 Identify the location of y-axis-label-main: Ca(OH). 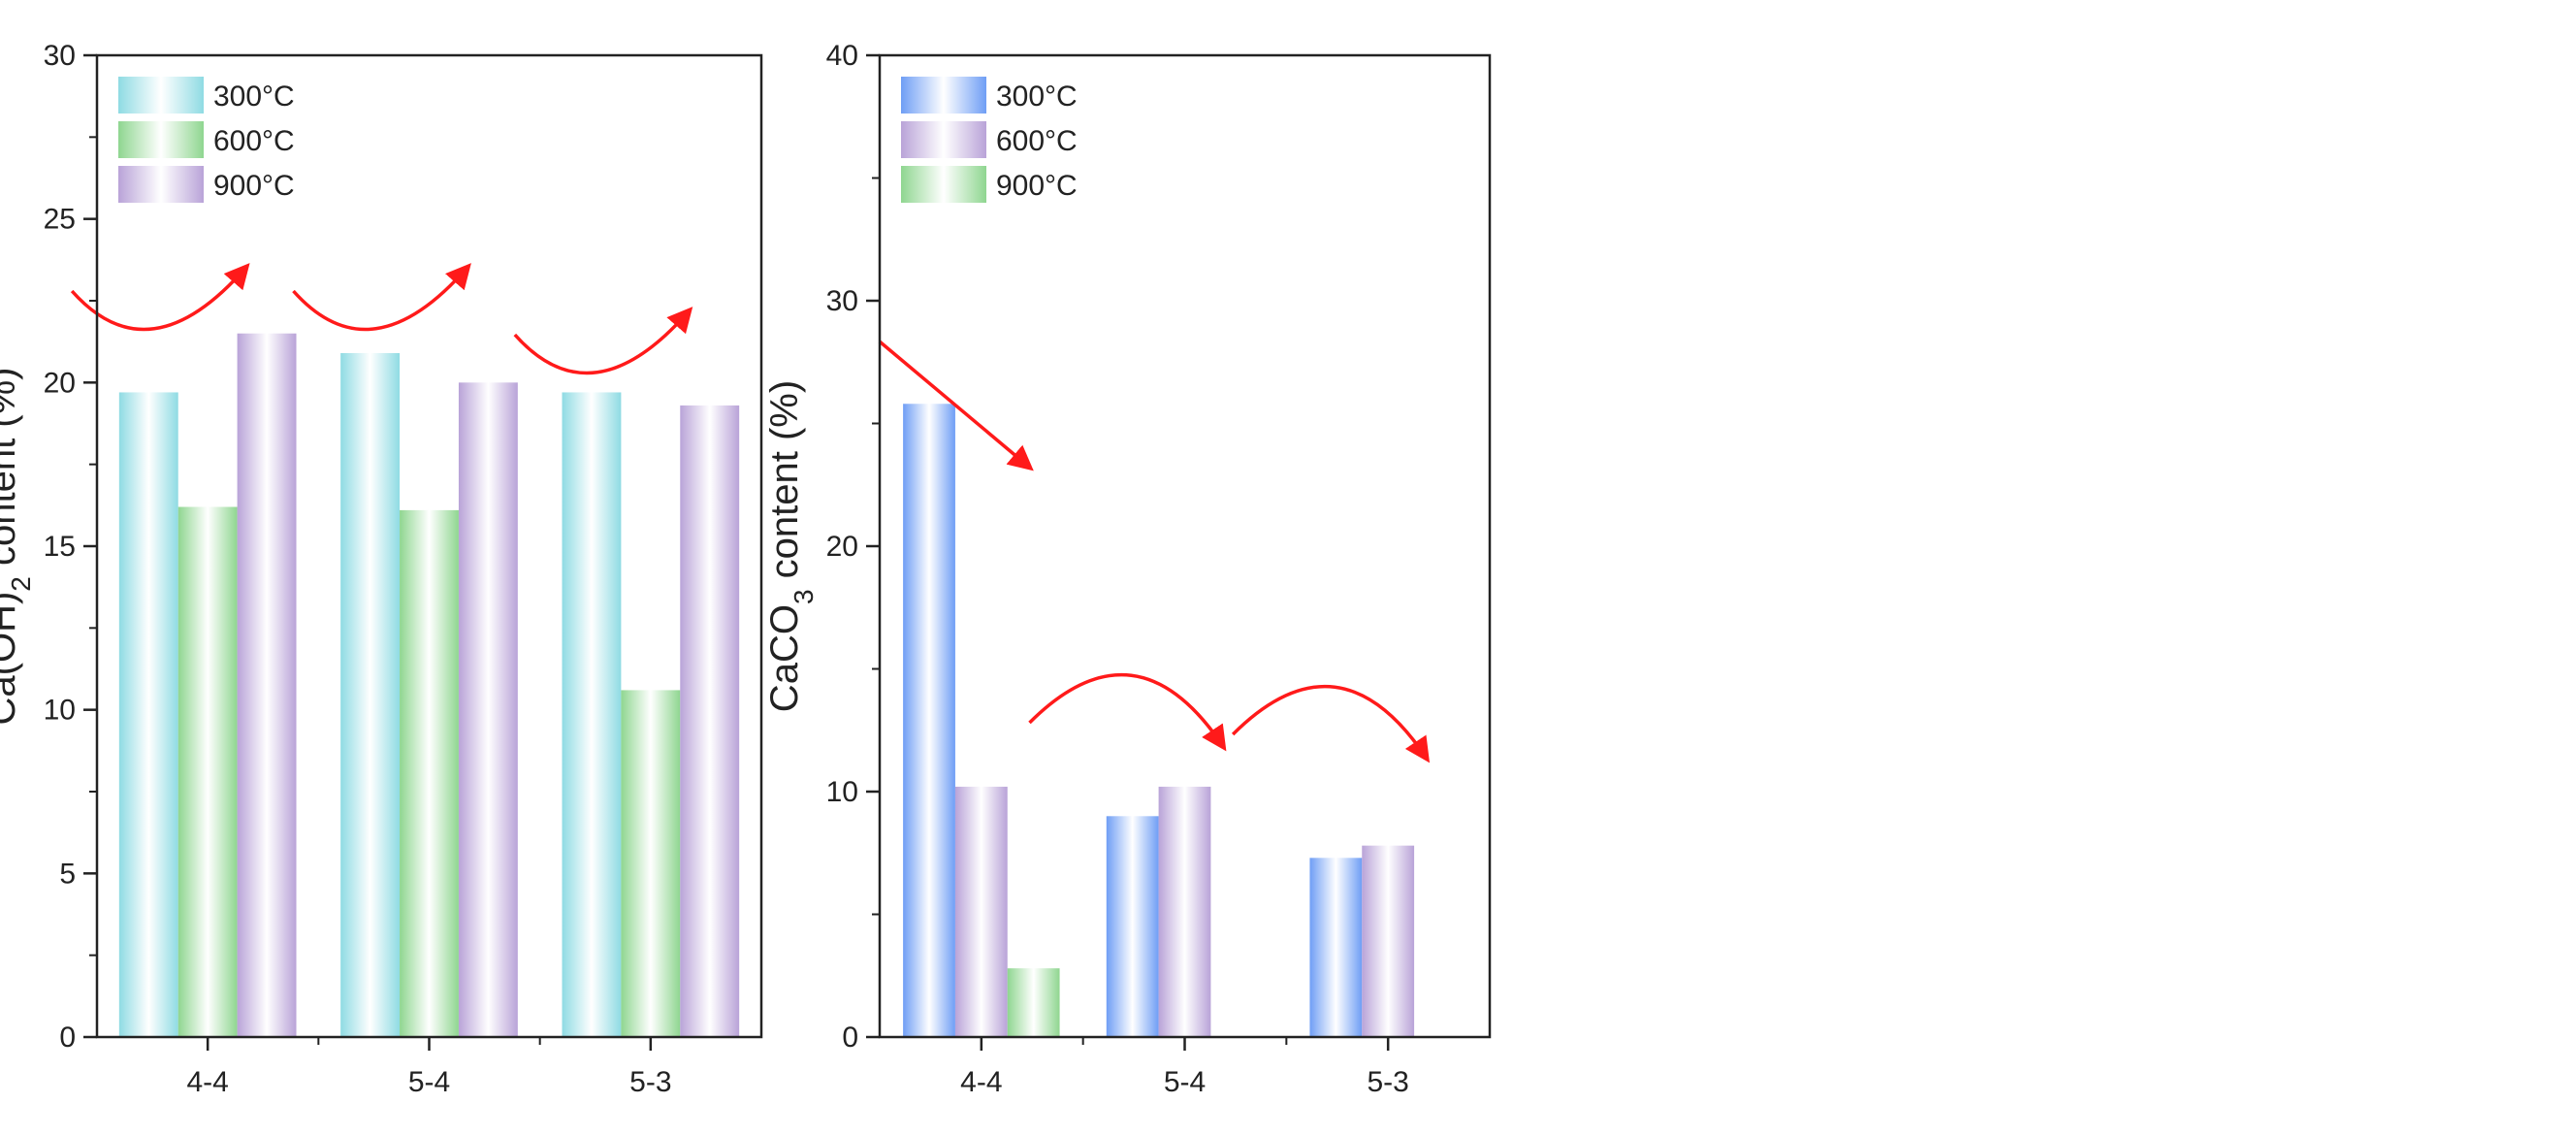
(11, 659).